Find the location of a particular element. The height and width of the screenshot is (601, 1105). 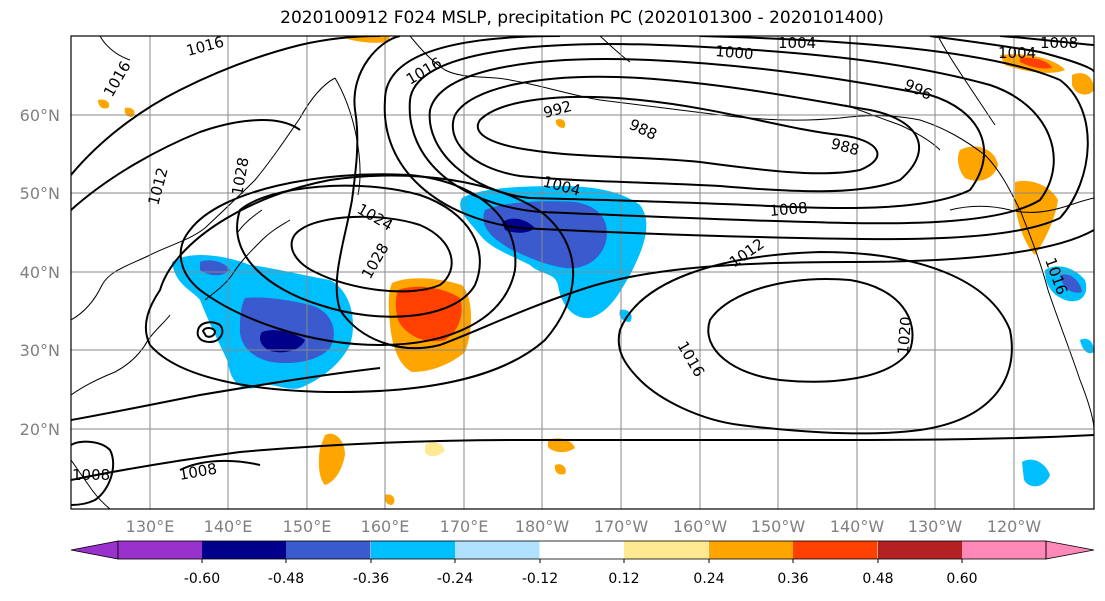

lat-label-30n: 30°N is located at coordinates (40, 350).